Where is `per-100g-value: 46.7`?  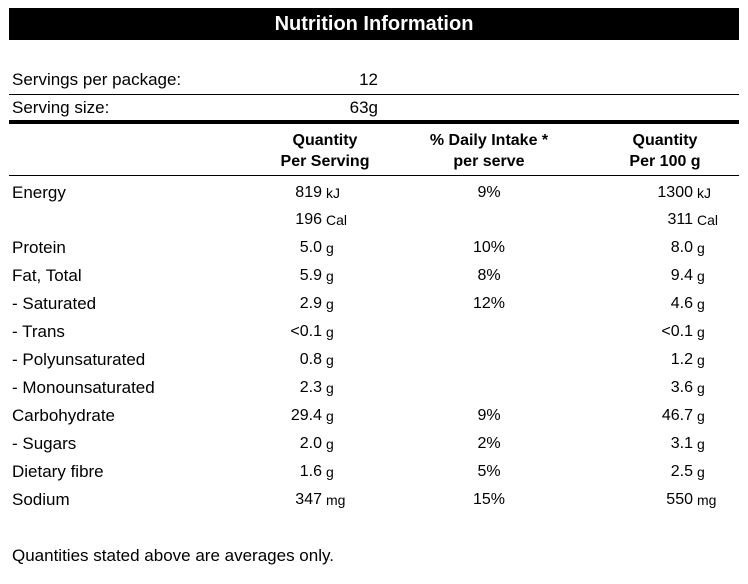 per-100g-value: 46.7 is located at coordinates (677, 415).